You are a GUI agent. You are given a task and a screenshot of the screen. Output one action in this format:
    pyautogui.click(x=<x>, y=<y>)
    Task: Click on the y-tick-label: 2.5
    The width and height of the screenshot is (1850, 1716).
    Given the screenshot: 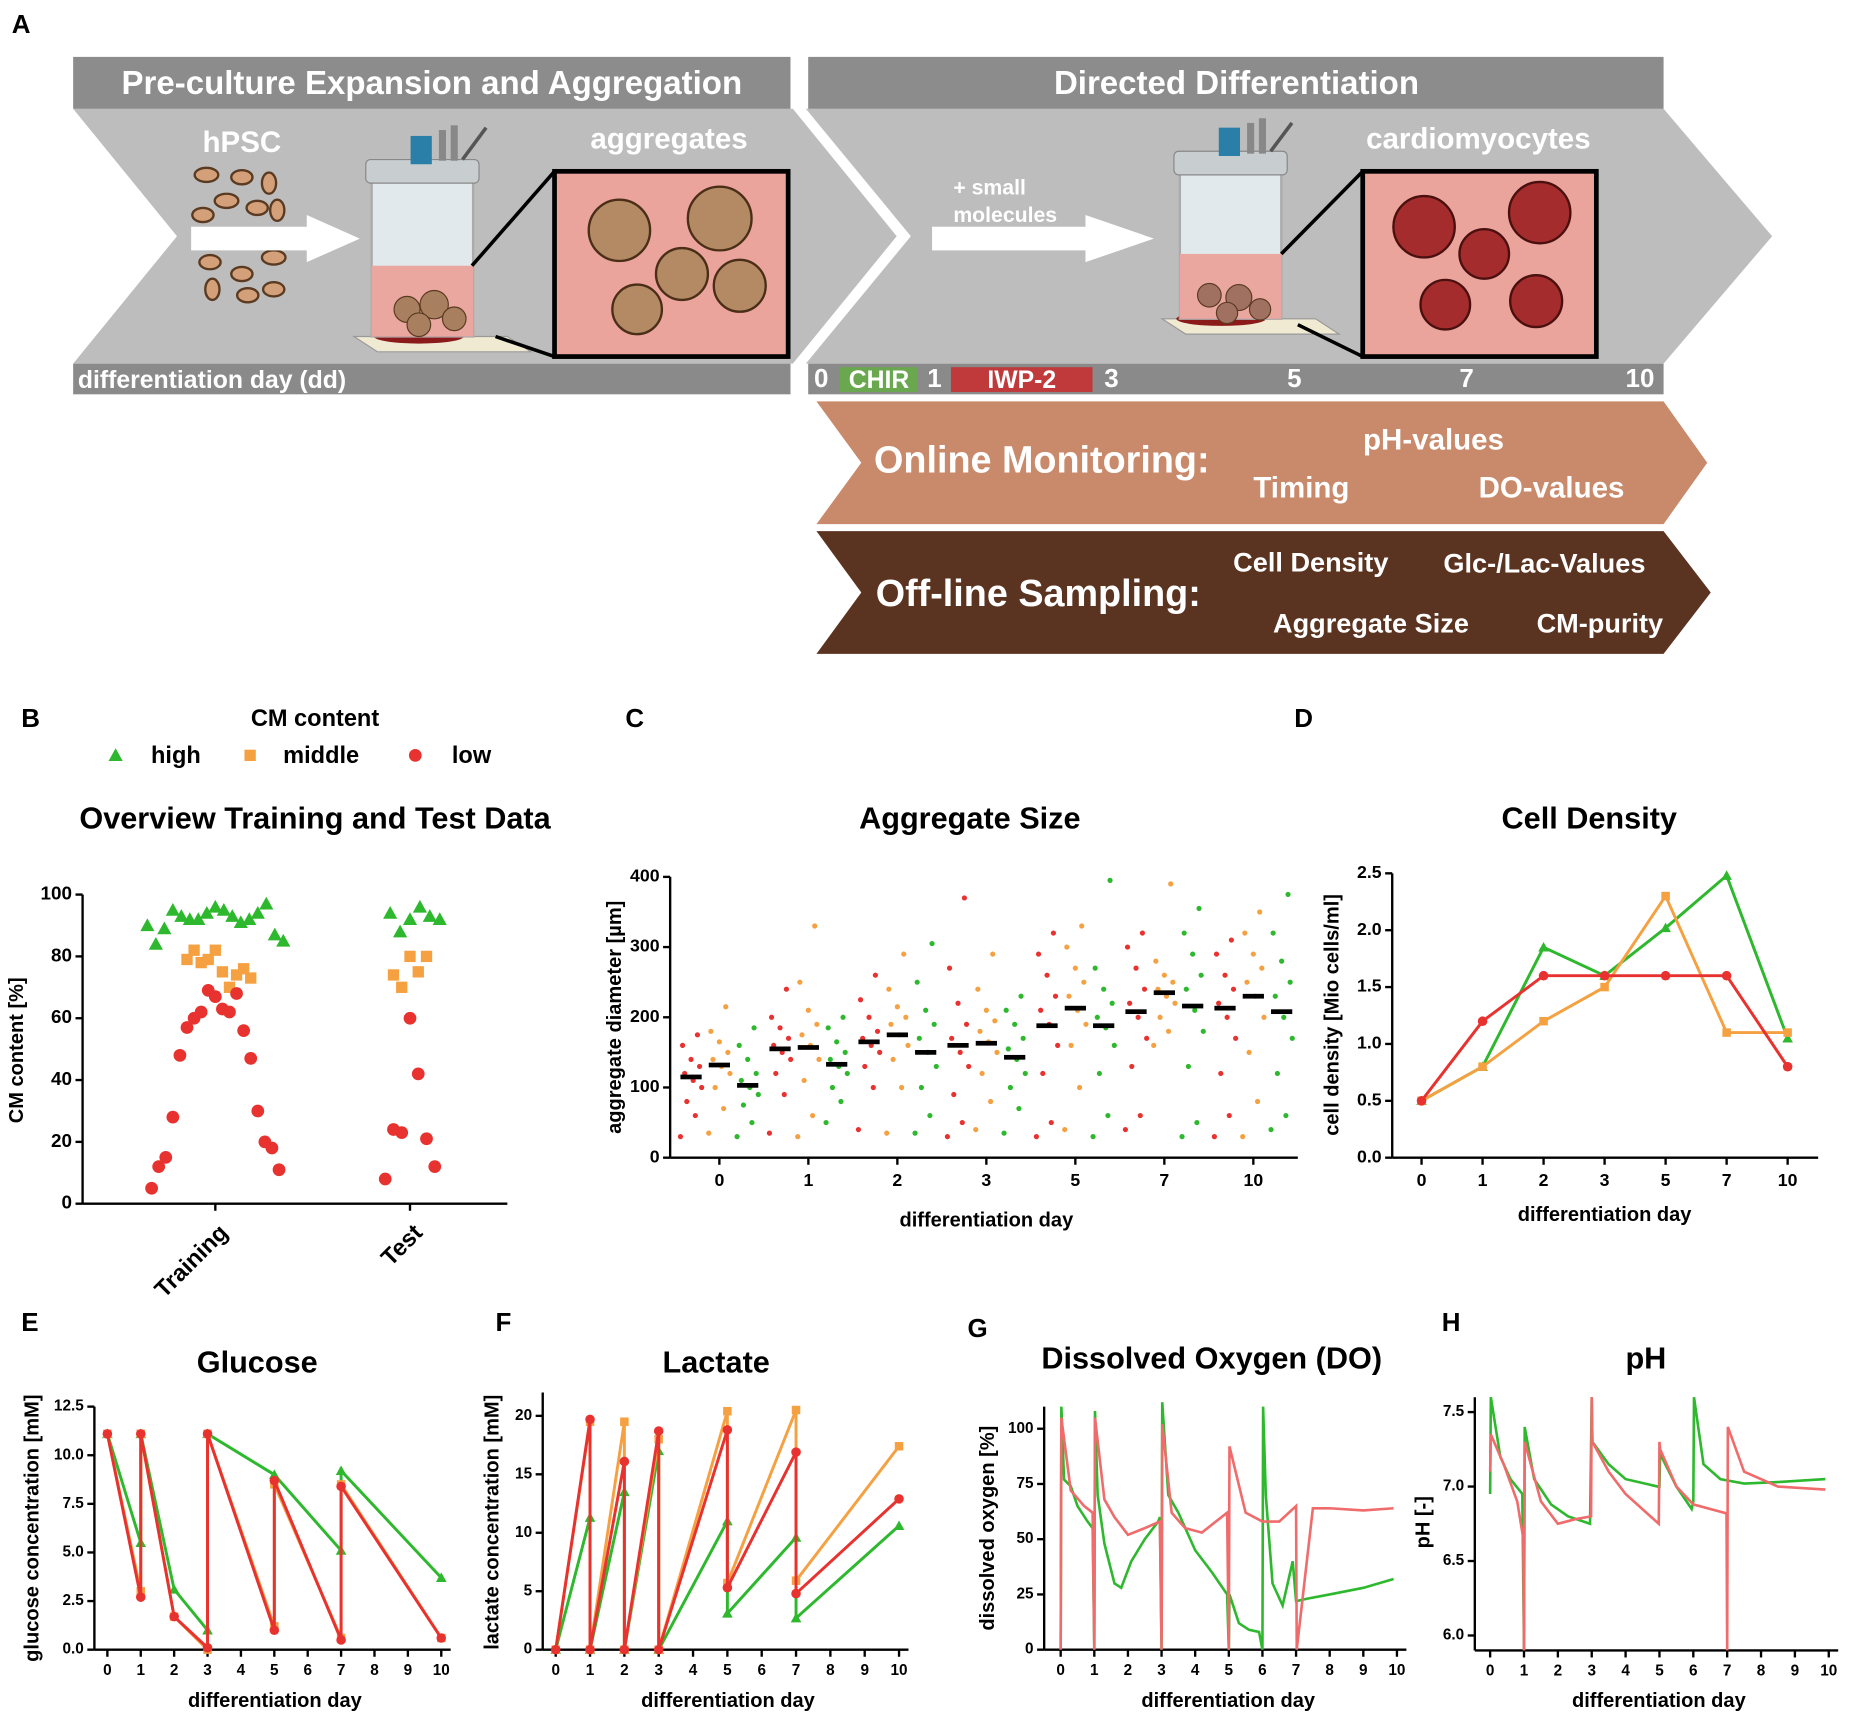 What is the action you would take?
    pyautogui.click(x=1369, y=872)
    